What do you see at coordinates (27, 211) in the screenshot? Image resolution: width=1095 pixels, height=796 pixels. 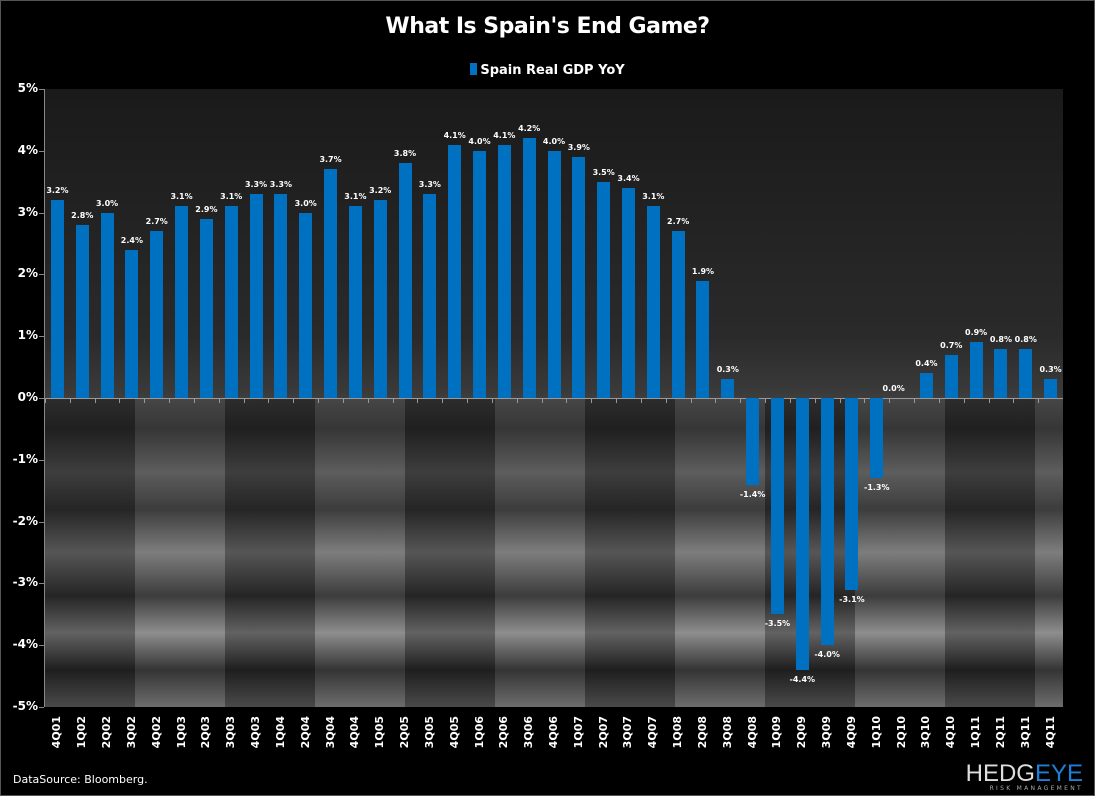 I see `y-tick-label: 3%` at bounding box center [27, 211].